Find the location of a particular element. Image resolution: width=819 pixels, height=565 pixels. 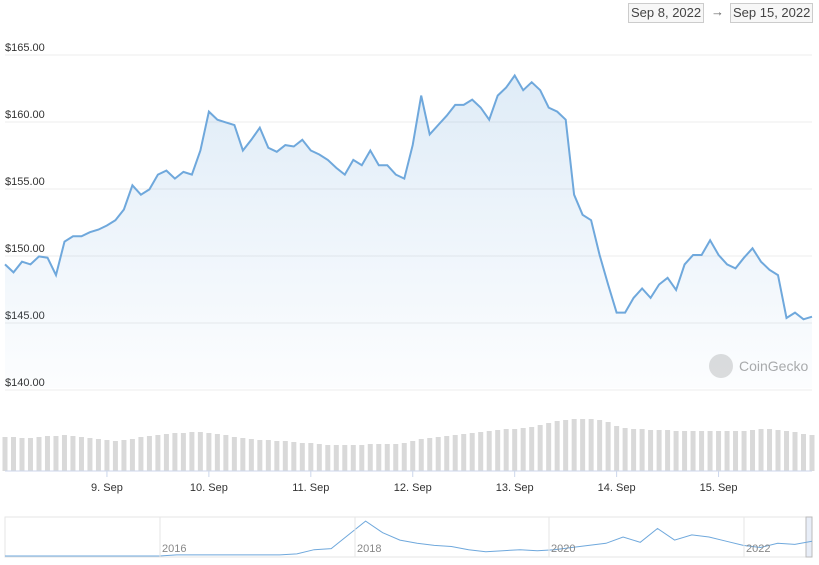

x-tick-label: 13. Sep is located at coordinates (515, 488).